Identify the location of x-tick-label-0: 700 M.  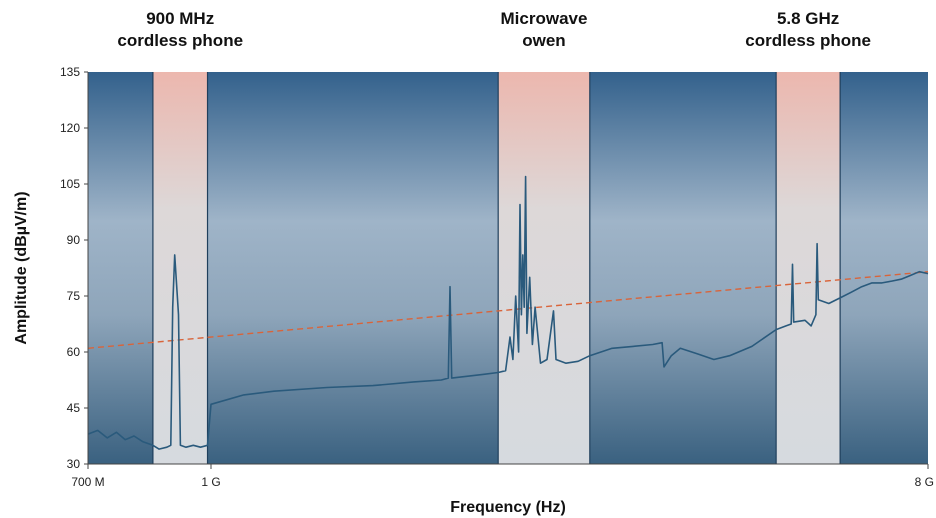
(87, 482).